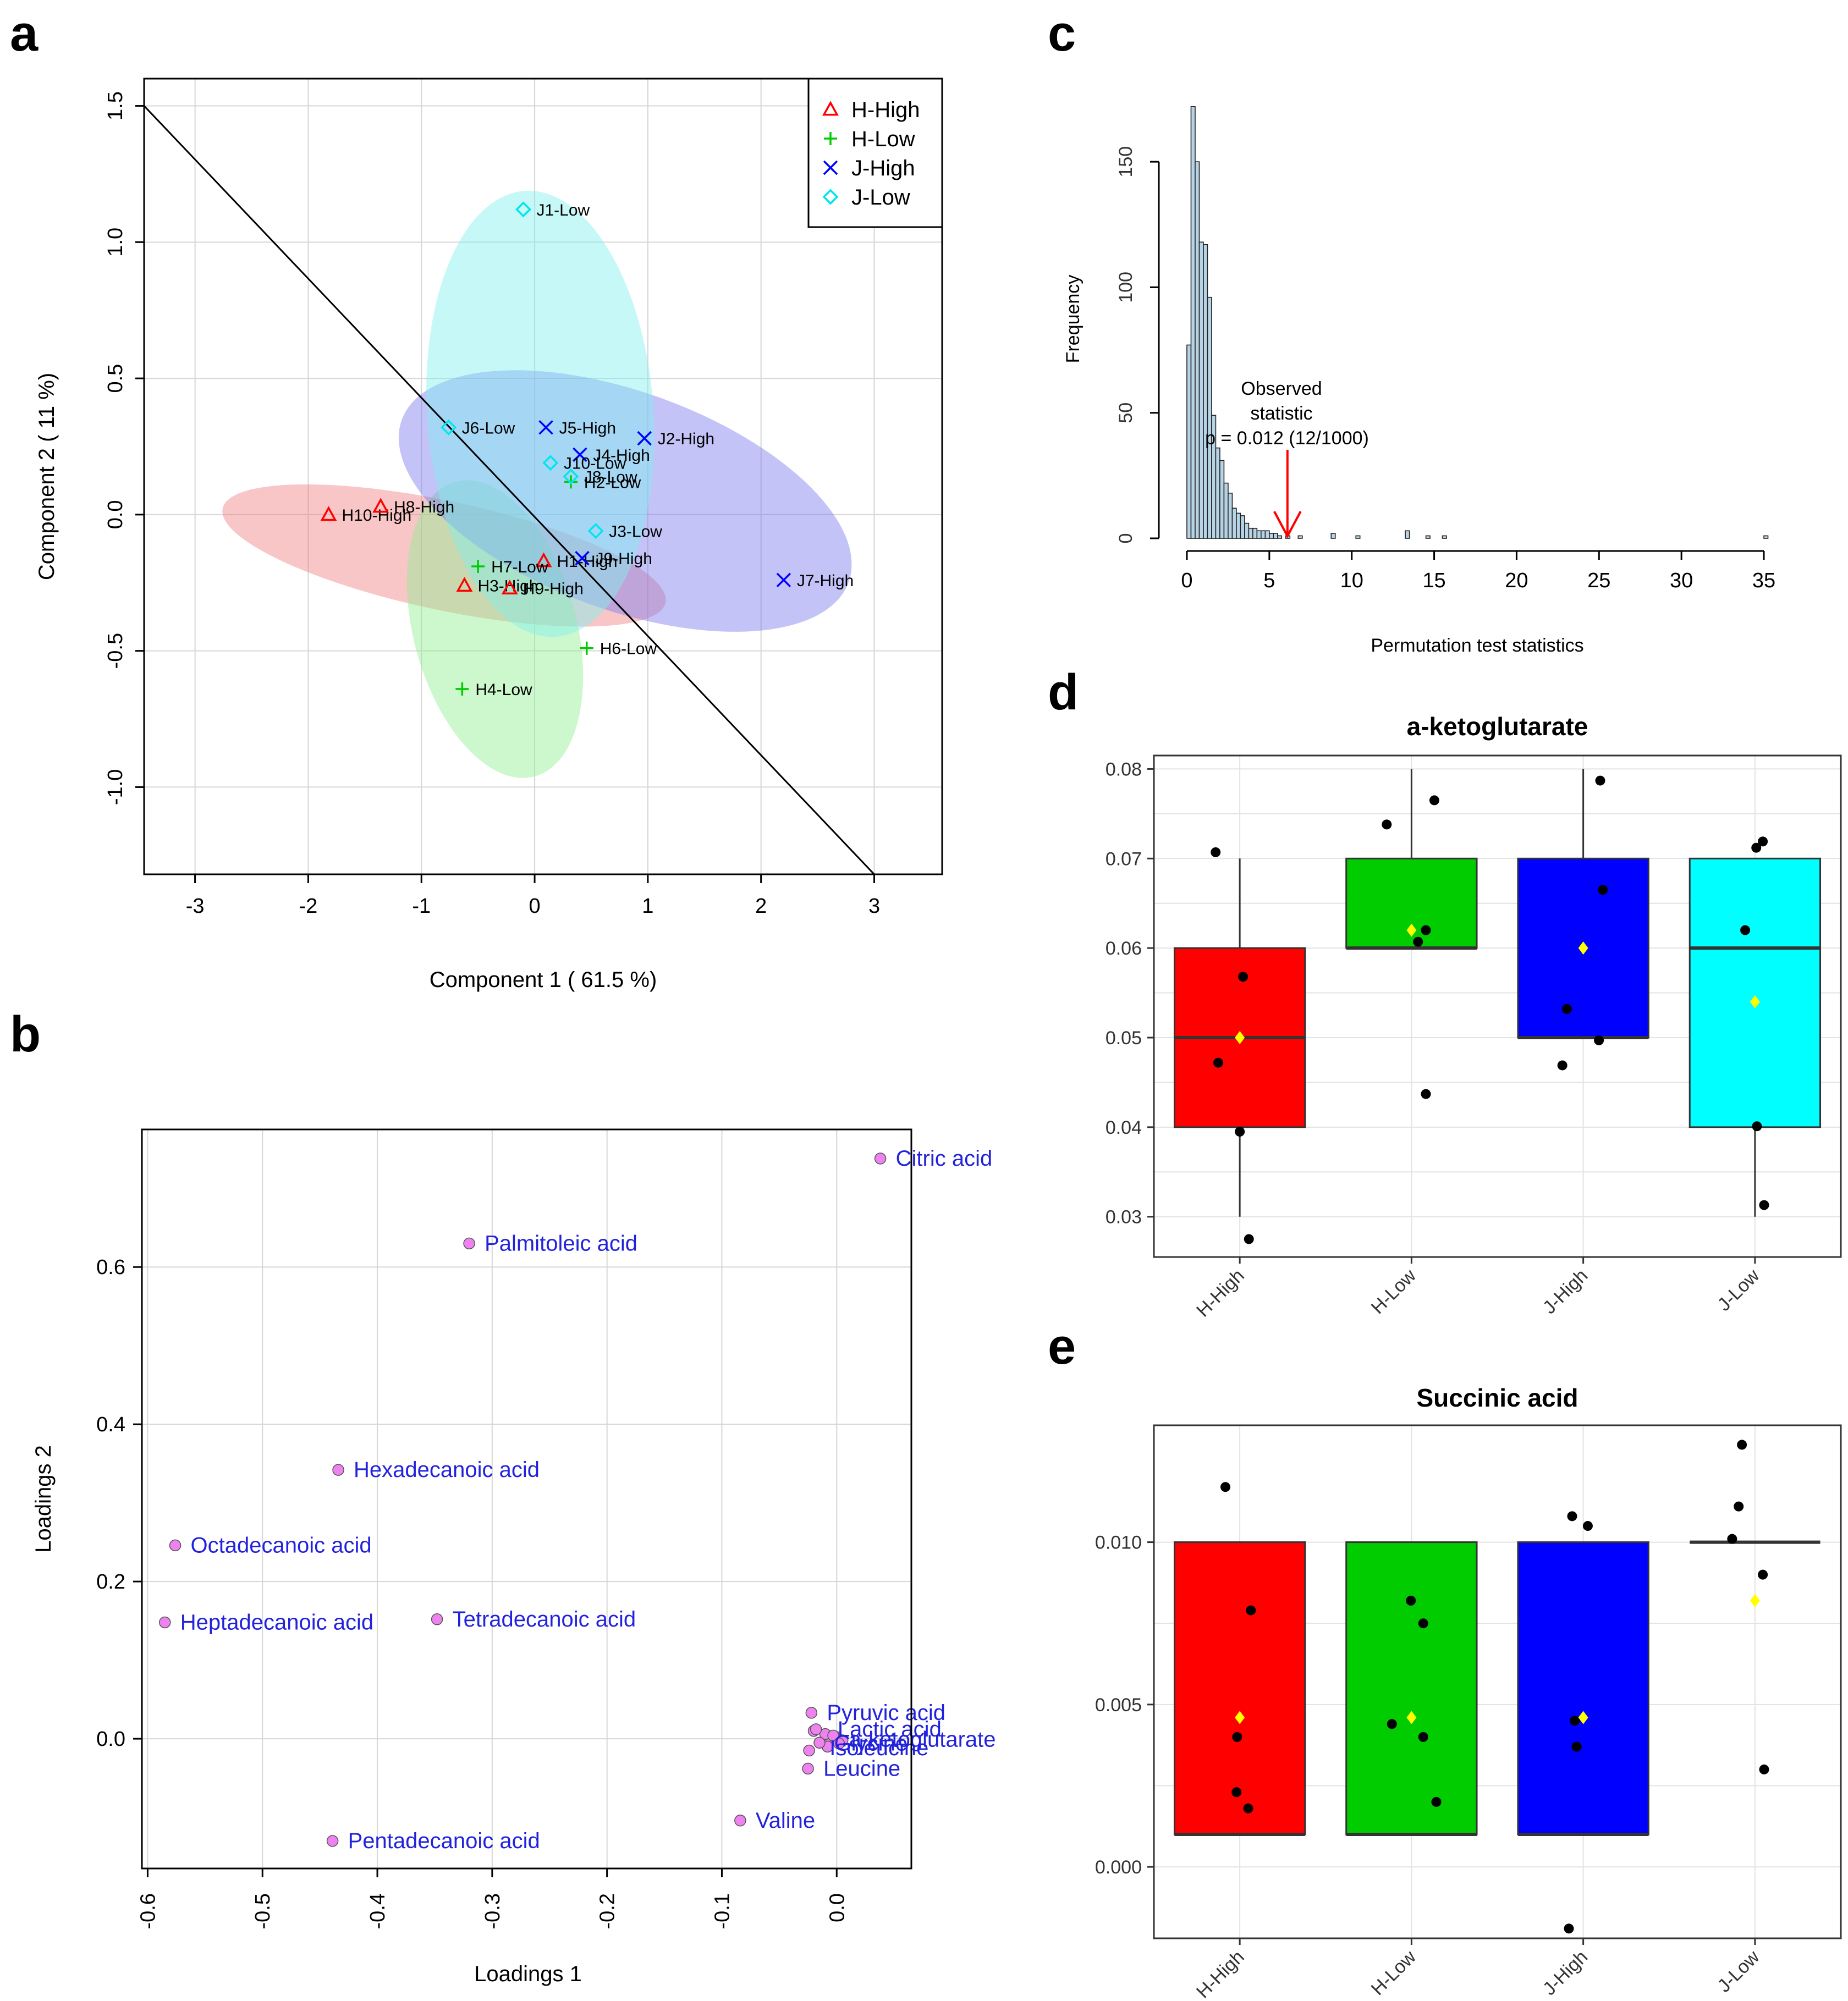 The height and width of the screenshot is (2001, 1848). I want to click on score-label-H6-Low: H6-Low, so click(629, 649).